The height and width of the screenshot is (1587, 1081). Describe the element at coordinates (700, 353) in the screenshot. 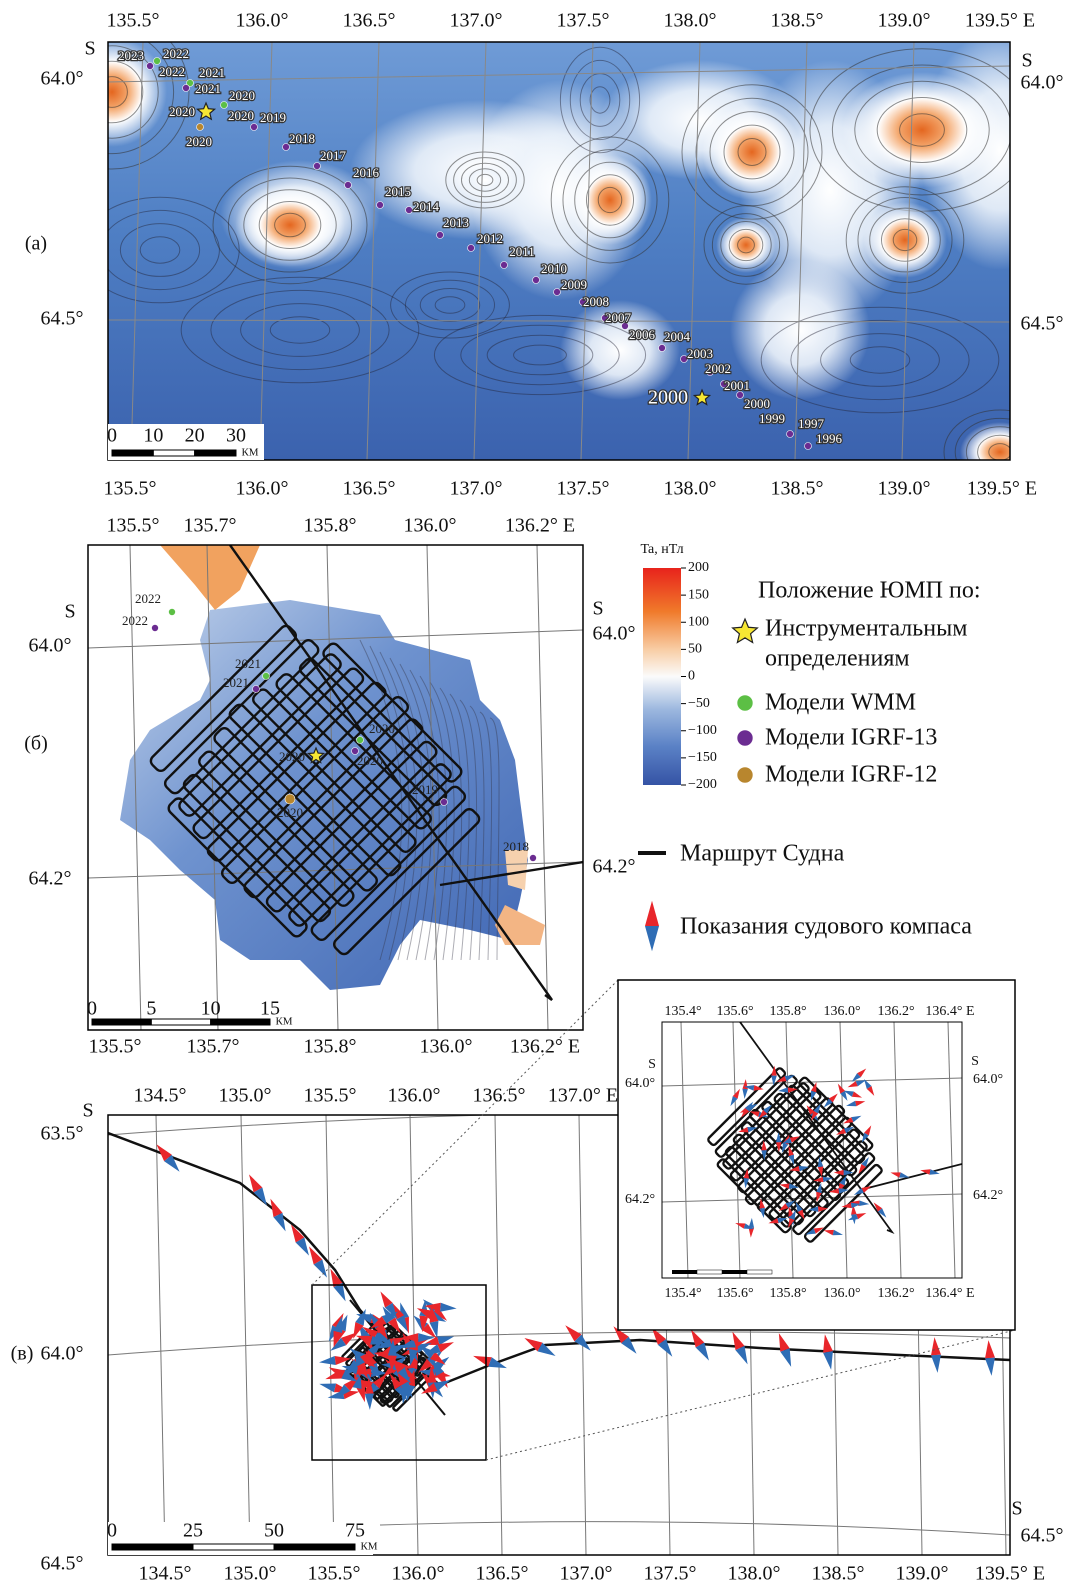

I see `label: 2003` at that location.